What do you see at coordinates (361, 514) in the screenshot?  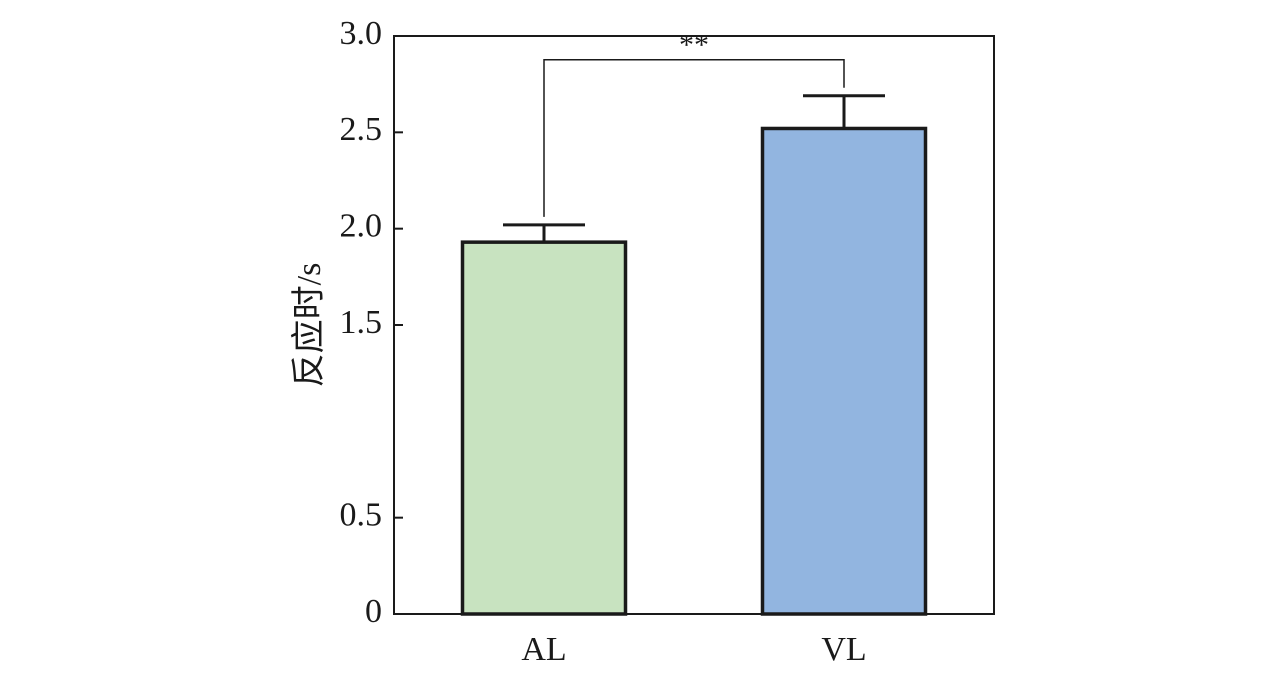 I see `y-tick-label: 0.5` at bounding box center [361, 514].